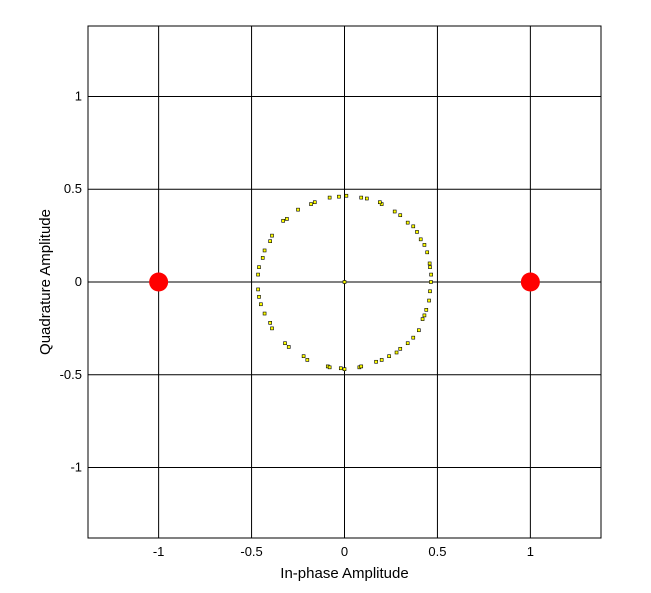 The height and width of the screenshot is (593, 651). Describe the element at coordinates (344, 573) in the screenshot. I see `x-axis-label: In-phase Amplitude` at that location.